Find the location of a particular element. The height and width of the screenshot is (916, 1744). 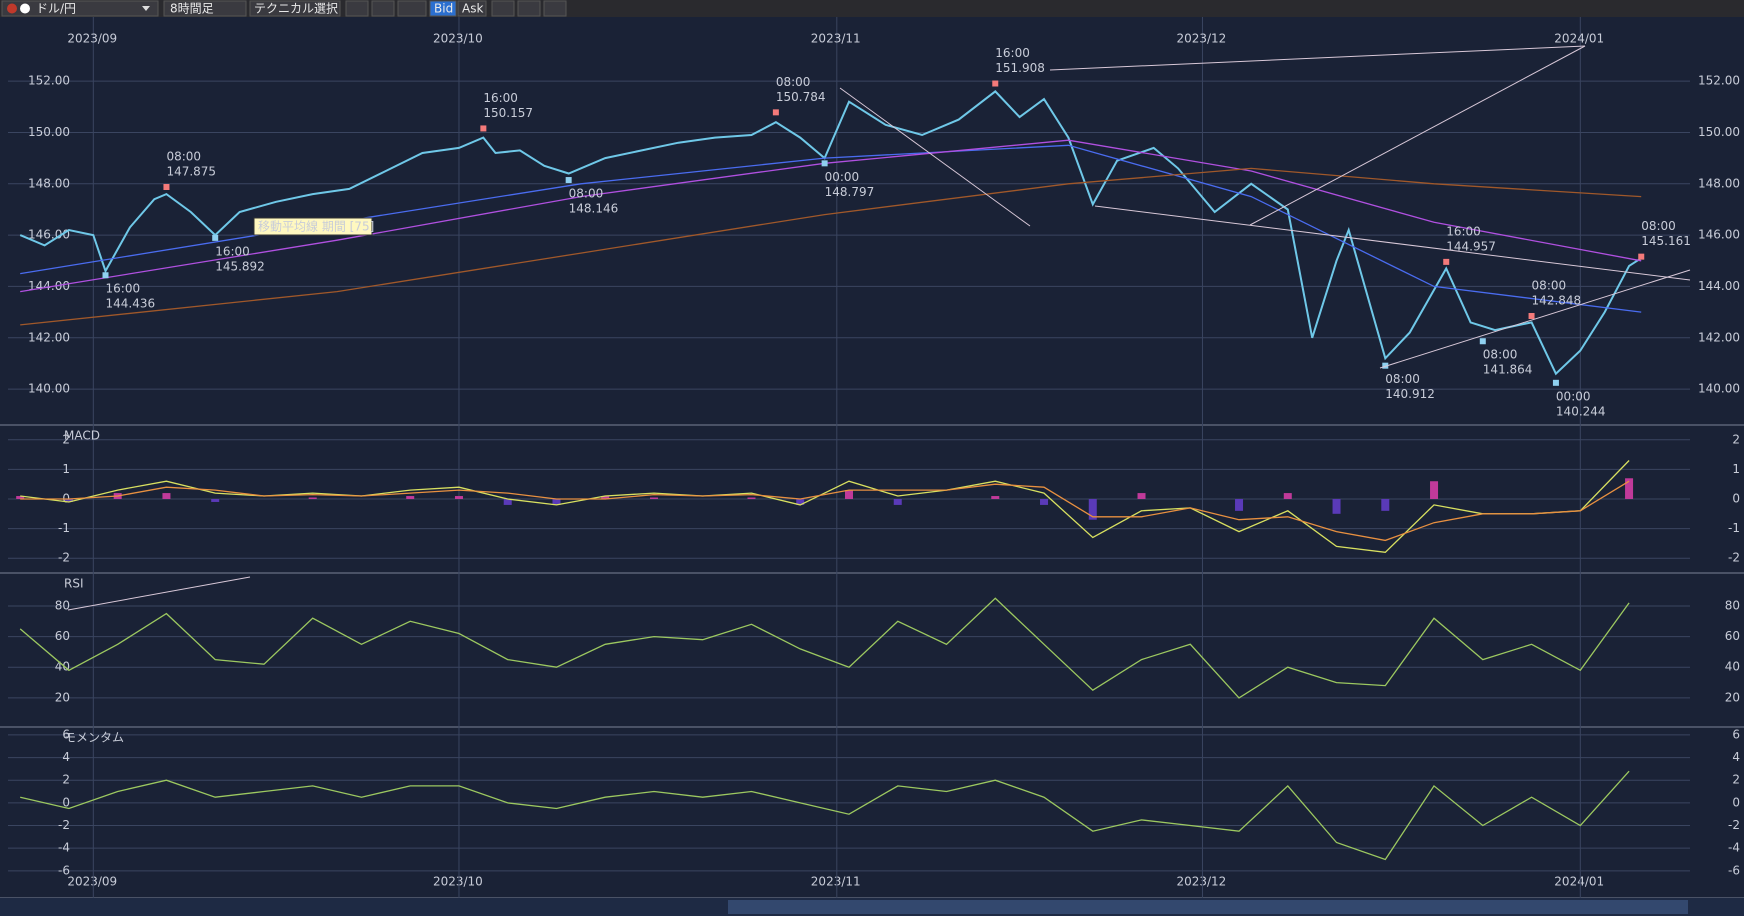

y-tick-label-left: 2 is located at coordinates (66, 780).